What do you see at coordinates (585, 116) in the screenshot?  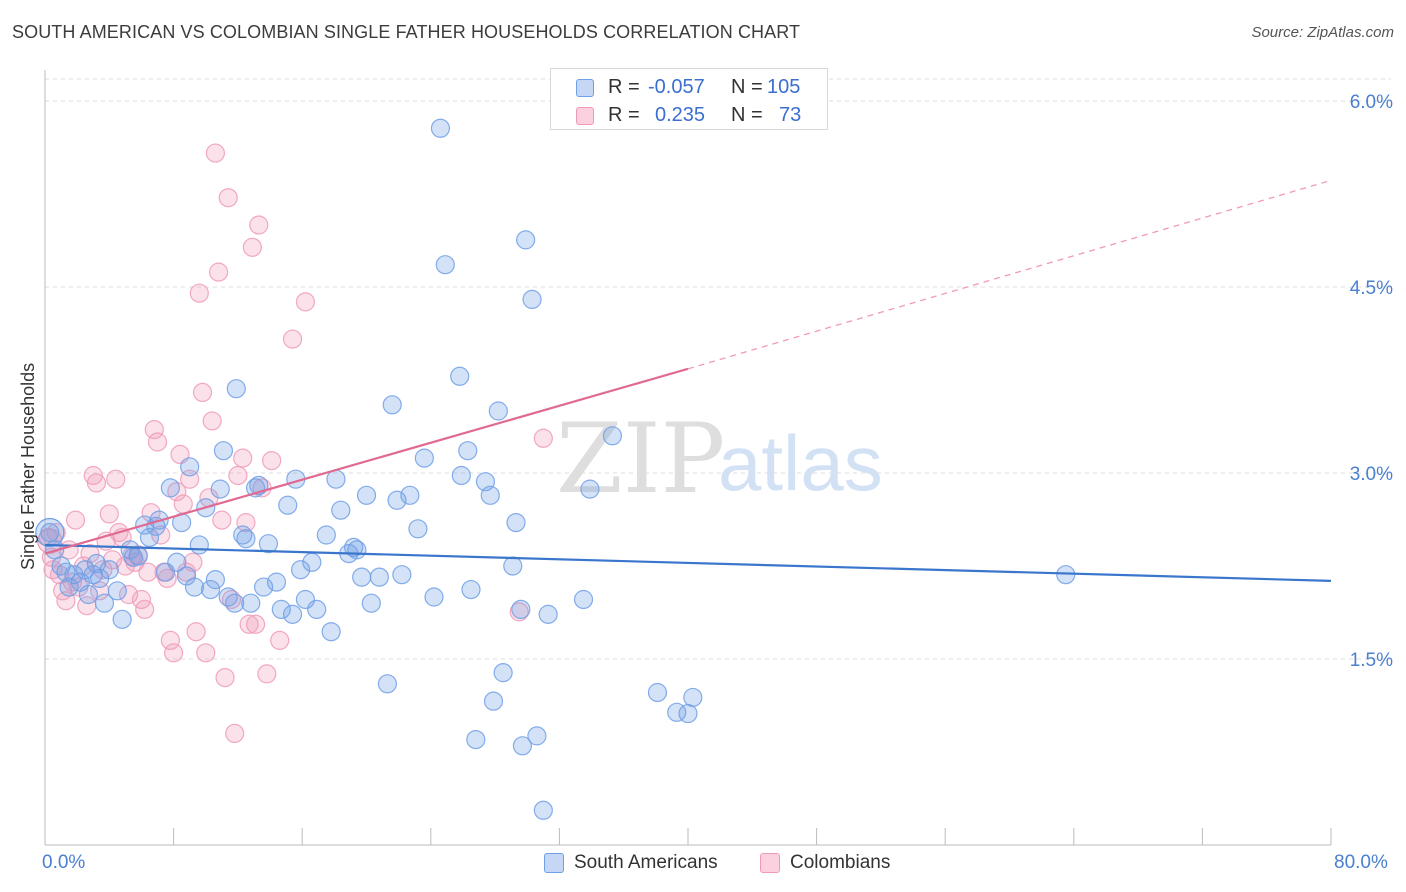 I see `legend-swatch-pink` at bounding box center [585, 116].